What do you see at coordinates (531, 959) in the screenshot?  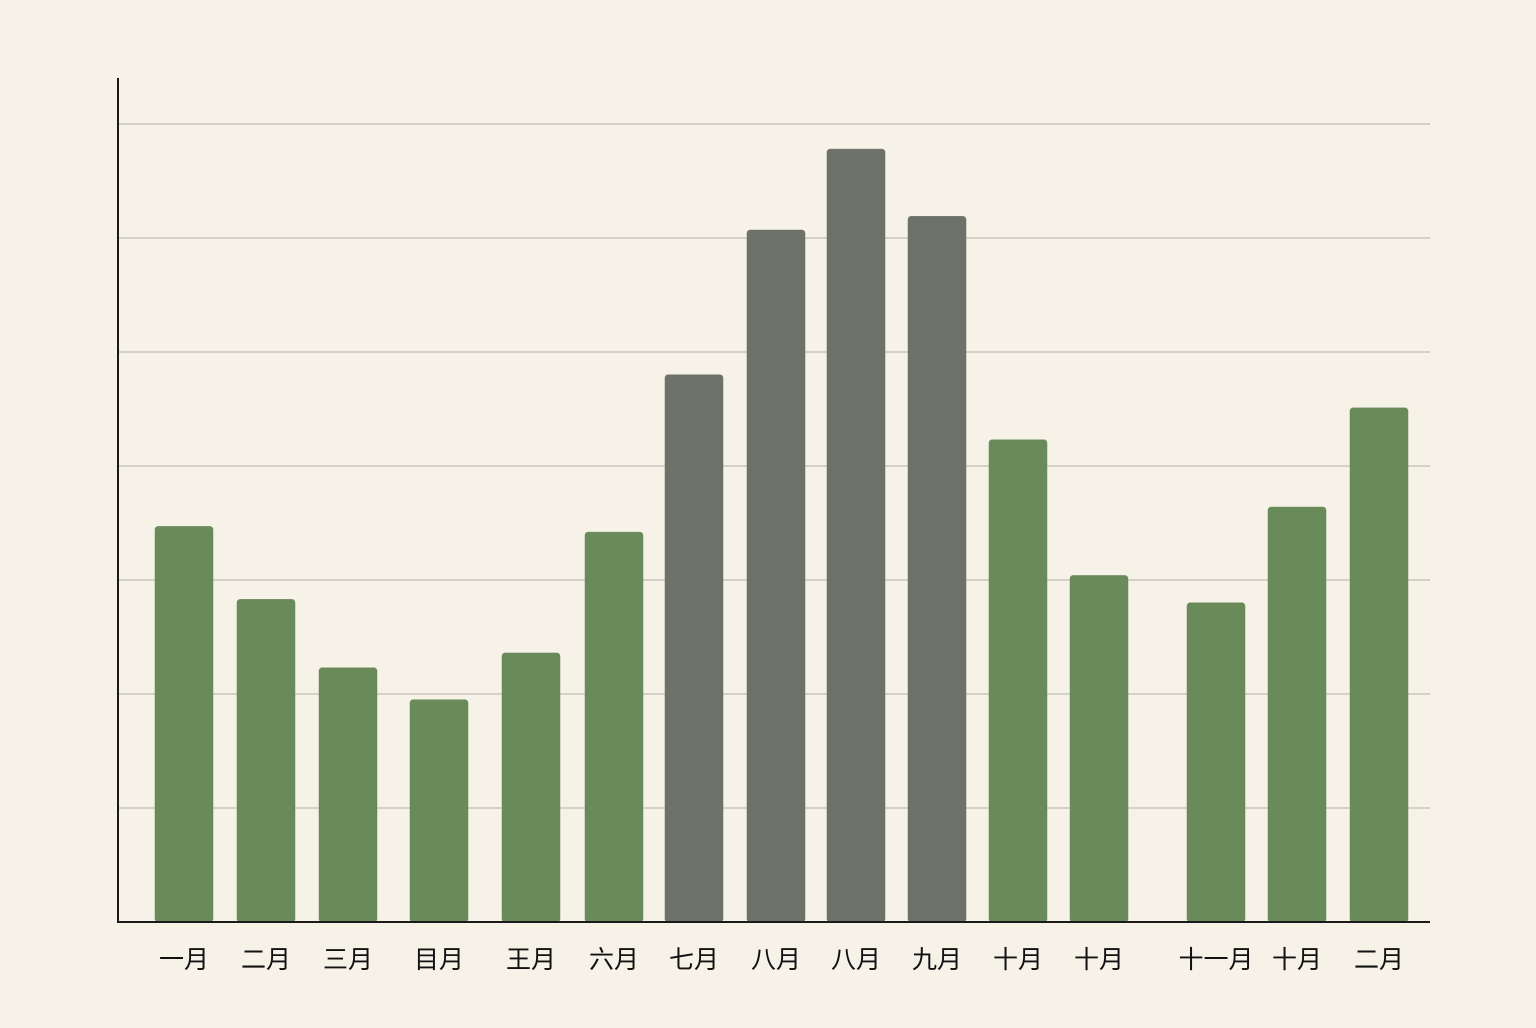 I see `x-tick-label: 王月` at bounding box center [531, 959].